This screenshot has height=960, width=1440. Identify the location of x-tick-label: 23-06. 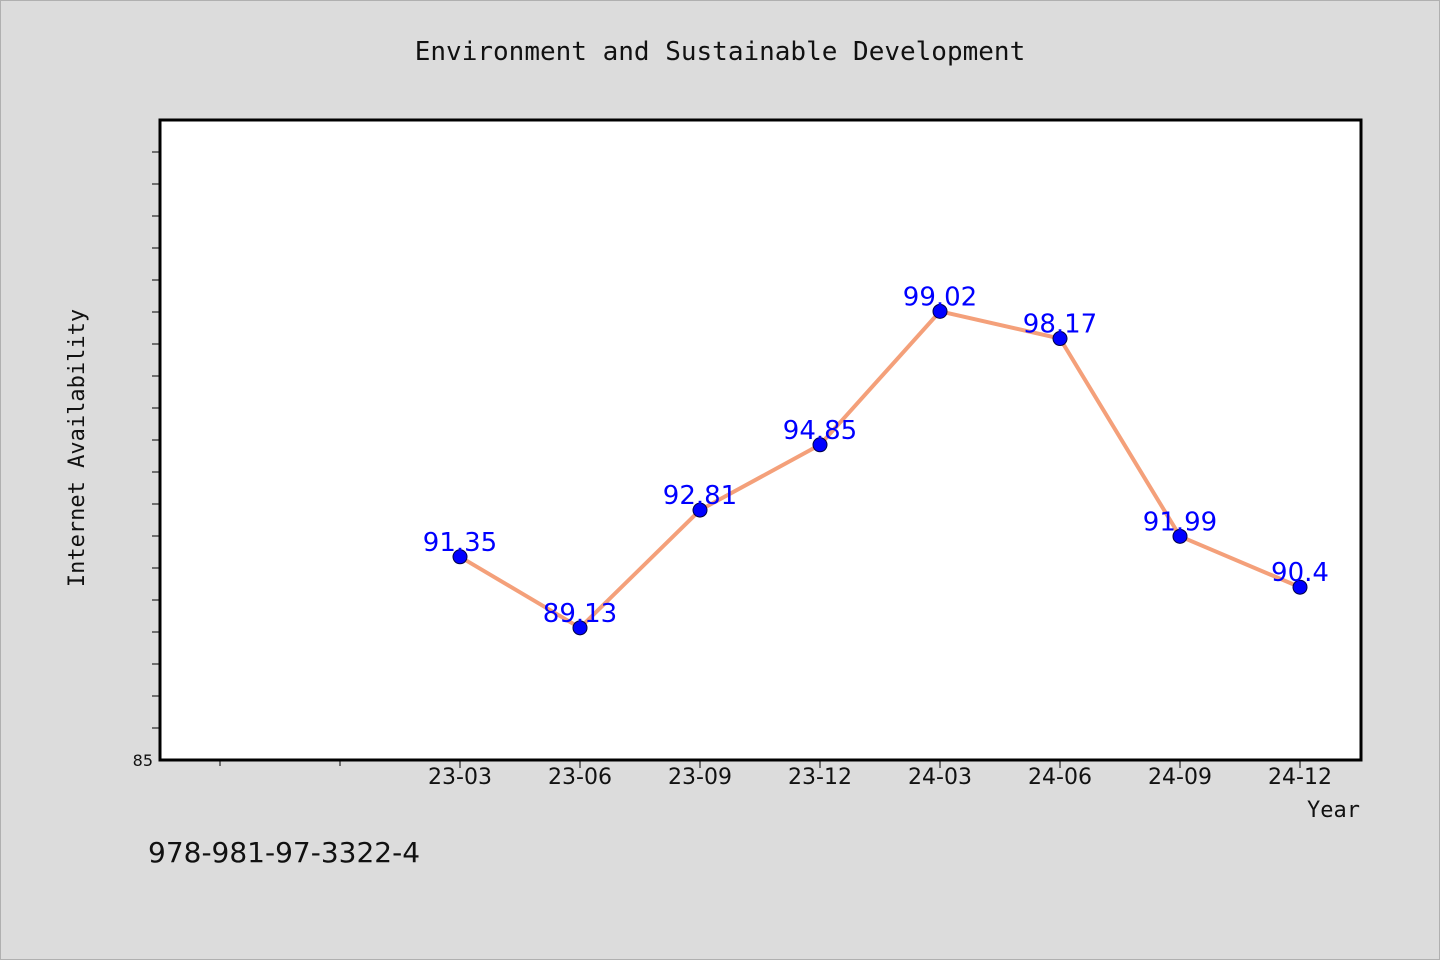
(580, 777).